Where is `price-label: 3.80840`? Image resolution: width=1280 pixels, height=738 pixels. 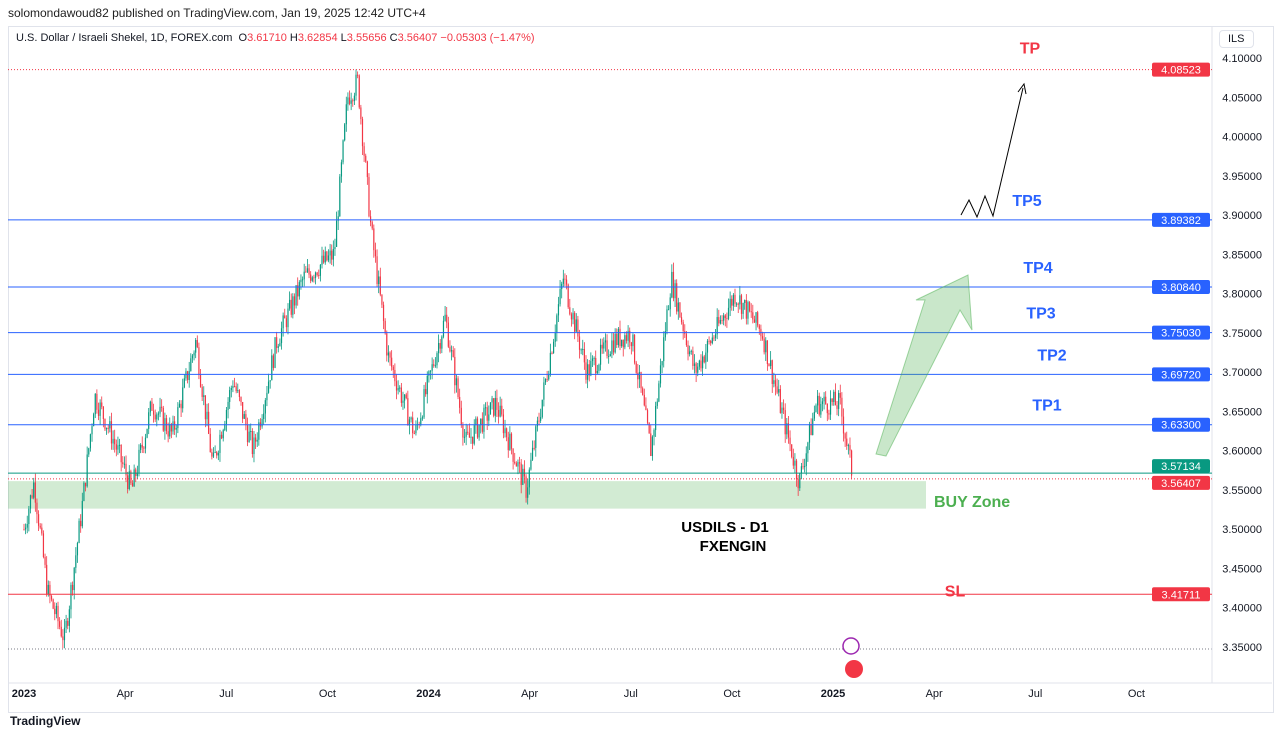 price-label: 3.80840 is located at coordinates (1181, 288).